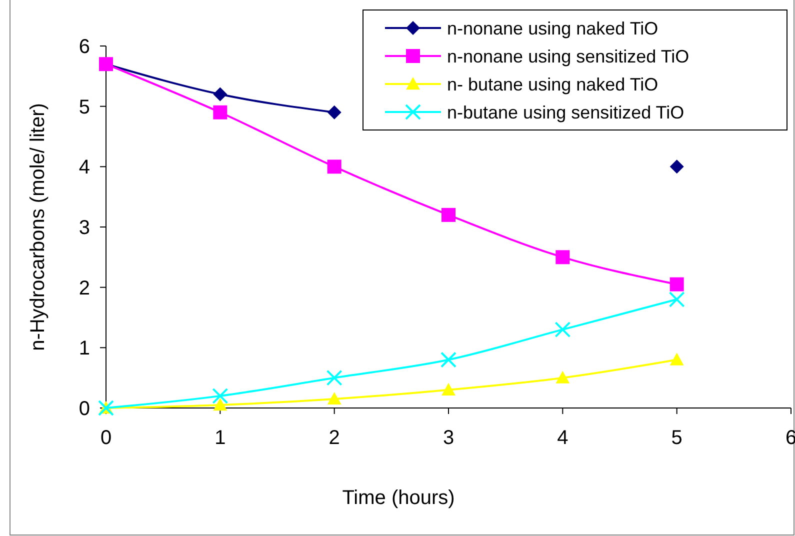 Image resolution: width=795 pixels, height=536 pixels. I want to click on y-axis-title: n-Hydrocarbons (mole/ liter), so click(38, 227).